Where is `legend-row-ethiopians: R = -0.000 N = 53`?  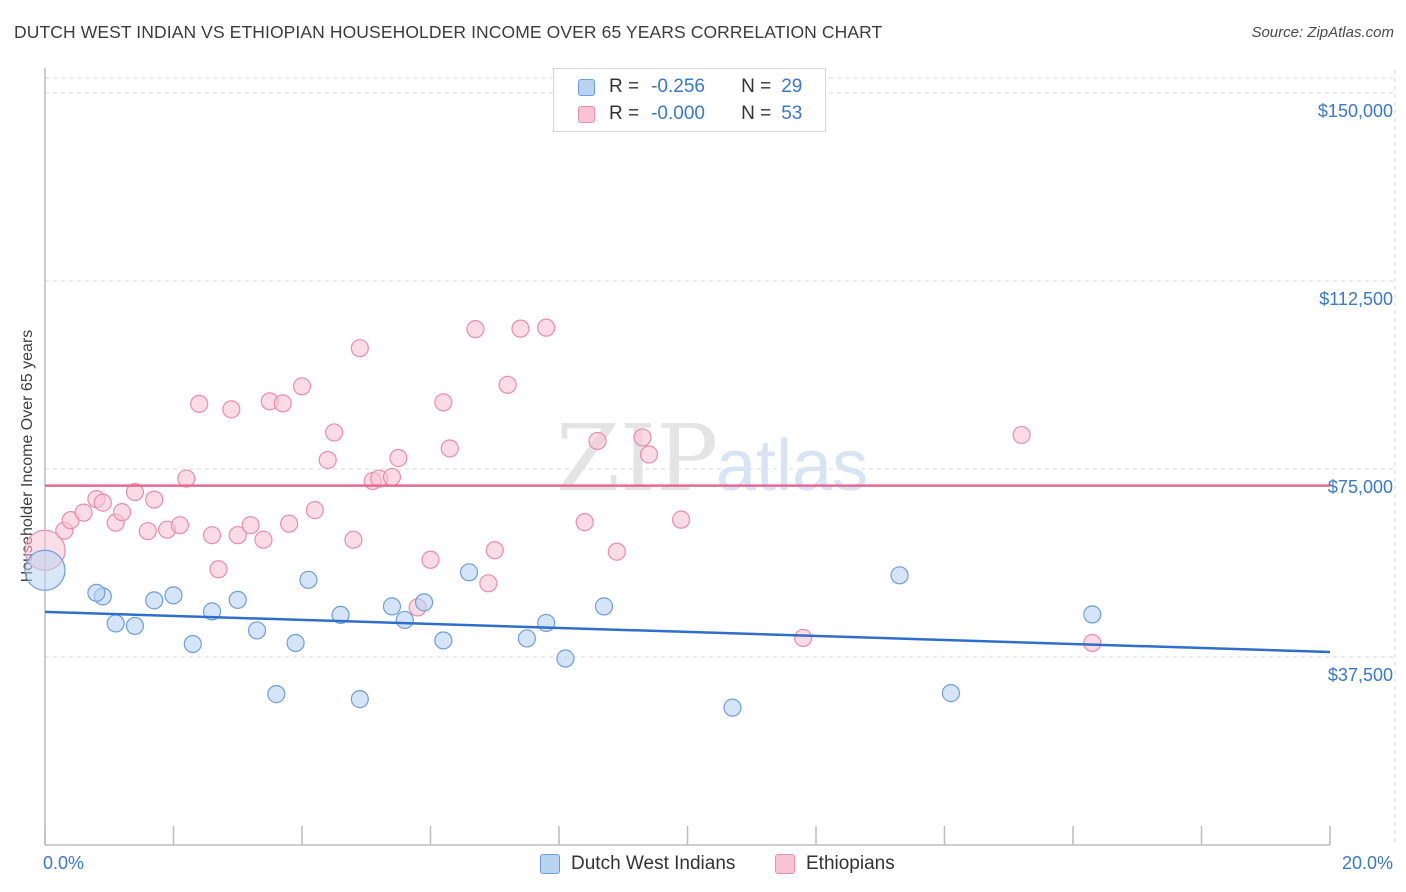 legend-row-ethiopians: R = -0.000 N = 53 is located at coordinates (690, 114).